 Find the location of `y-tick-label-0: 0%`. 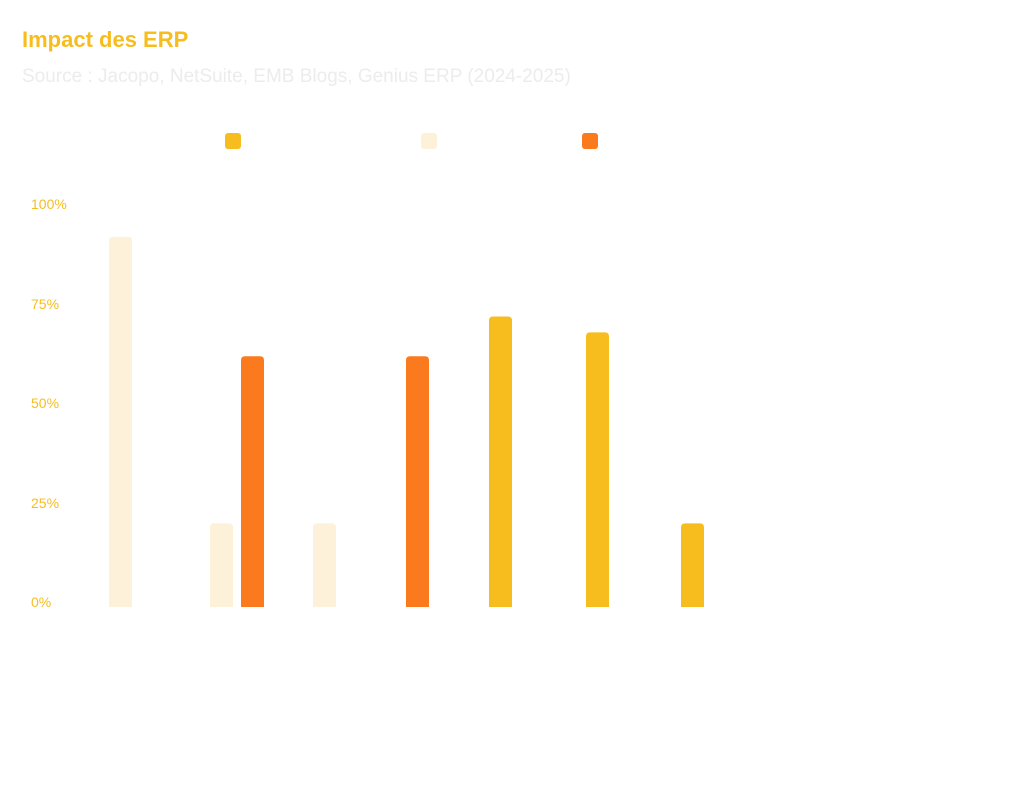

y-tick-label-0: 0% is located at coordinates (41, 602).